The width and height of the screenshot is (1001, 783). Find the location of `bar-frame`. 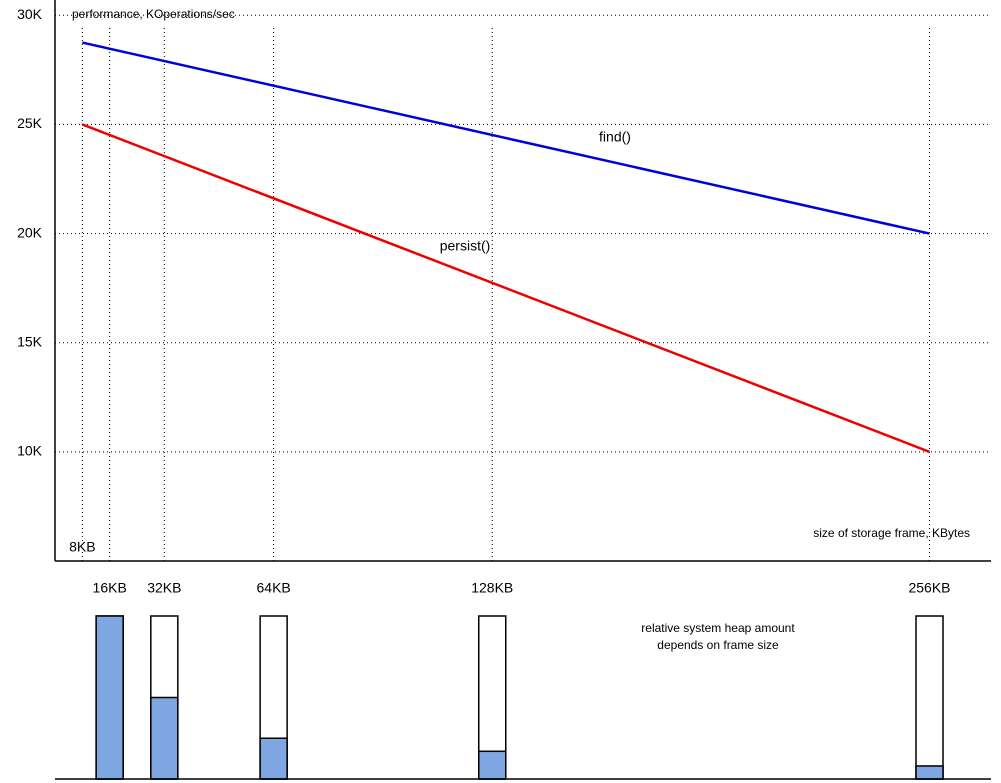

bar-frame is located at coordinates (929, 697).